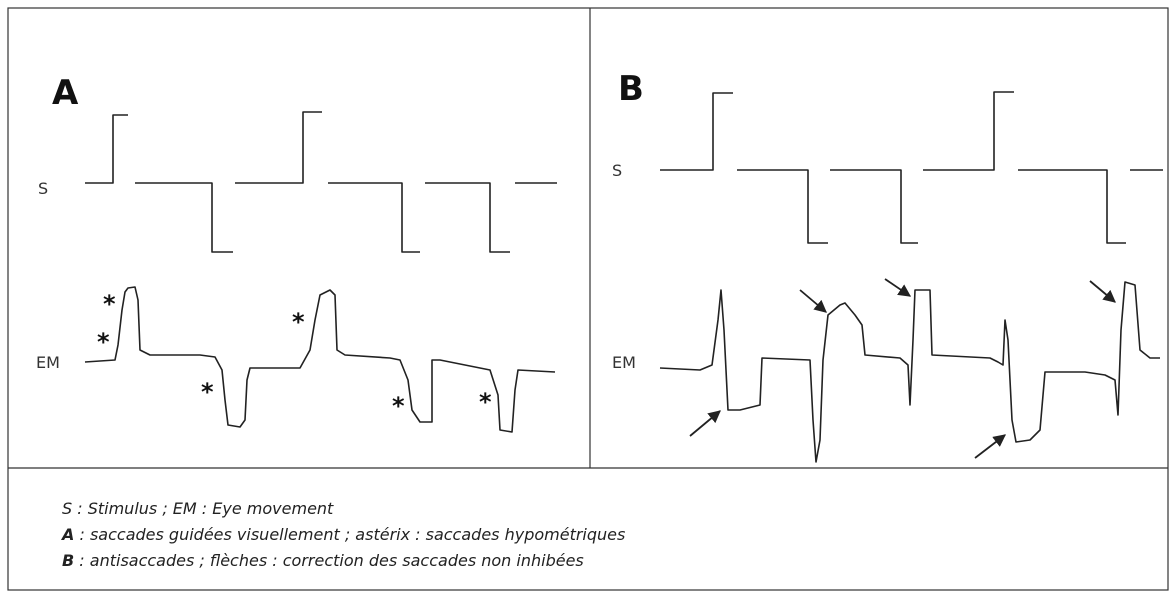  Describe the element at coordinates (198, 508) in the screenshot. I see `caption-line: S : Stimulus ; EM : Eye movement` at that location.